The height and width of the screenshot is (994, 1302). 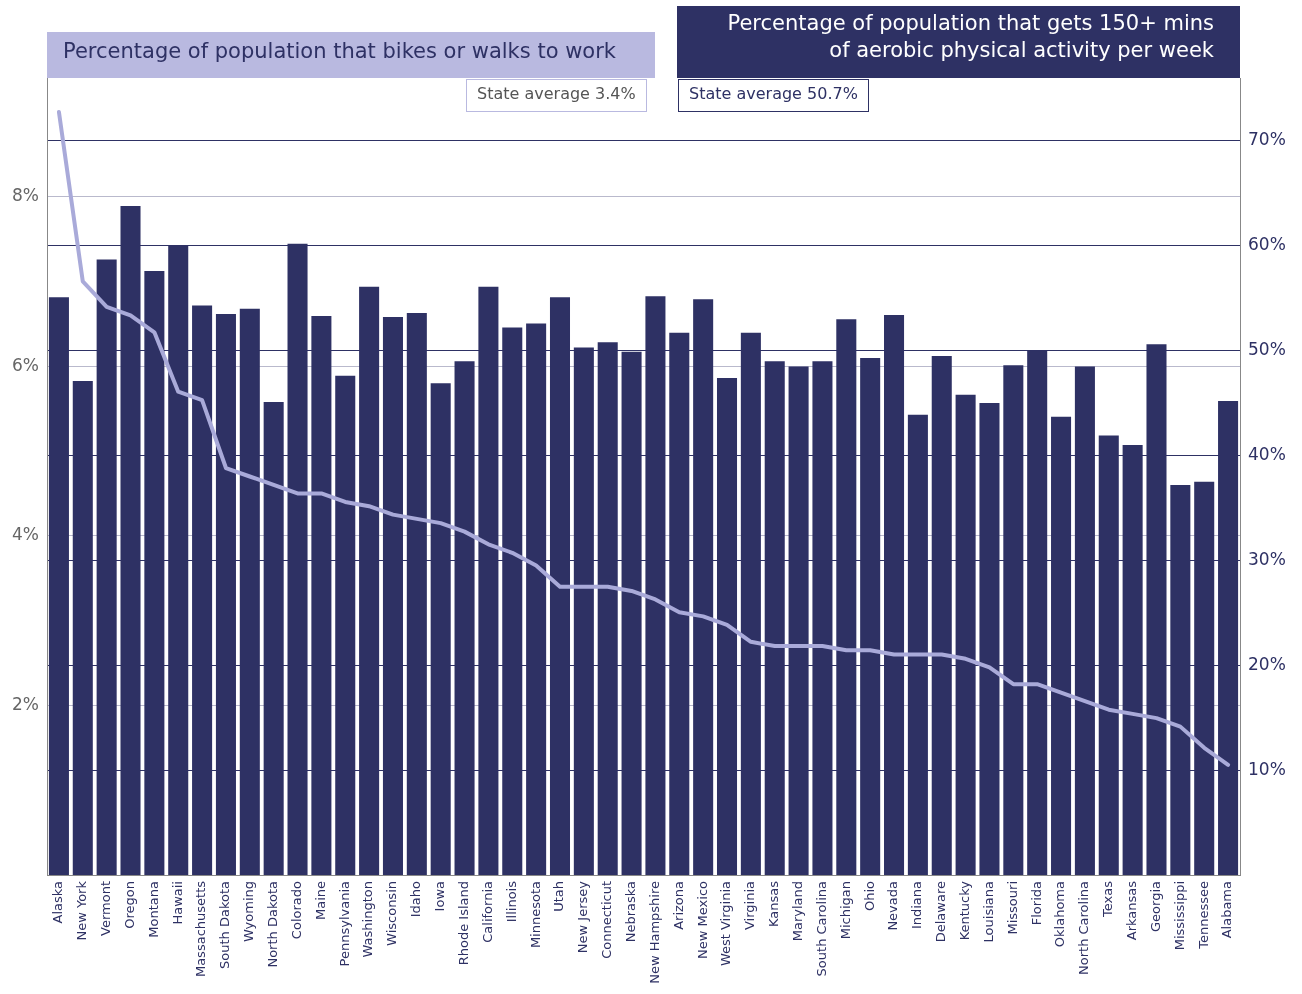 I want to click on x-tick-label: Massachusetts, so click(x=201, y=929).